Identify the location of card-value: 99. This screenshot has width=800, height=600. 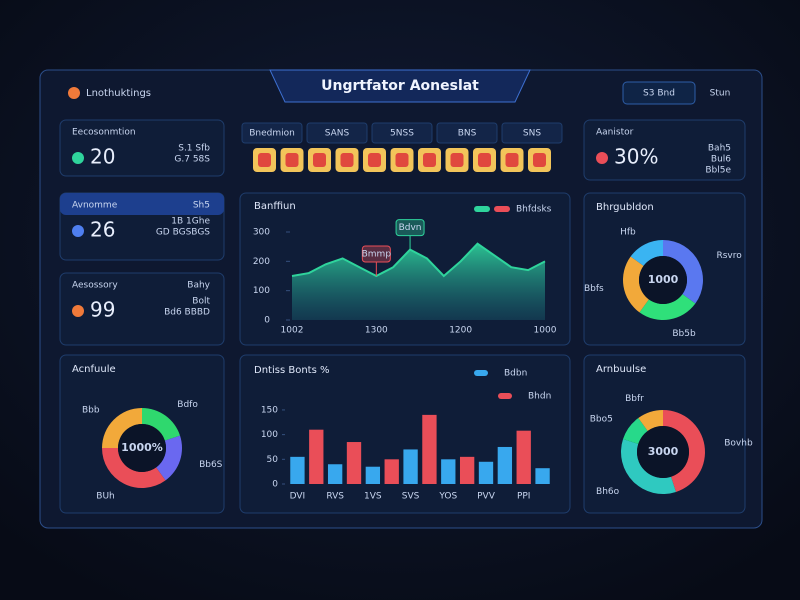
(102, 310).